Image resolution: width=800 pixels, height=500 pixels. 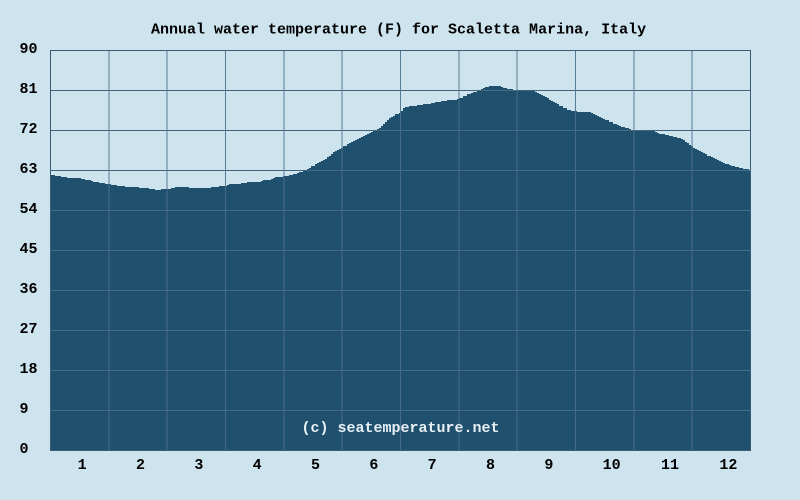 What do you see at coordinates (29, 169) in the screenshot?
I see `svg-text: 63` at bounding box center [29, 169].